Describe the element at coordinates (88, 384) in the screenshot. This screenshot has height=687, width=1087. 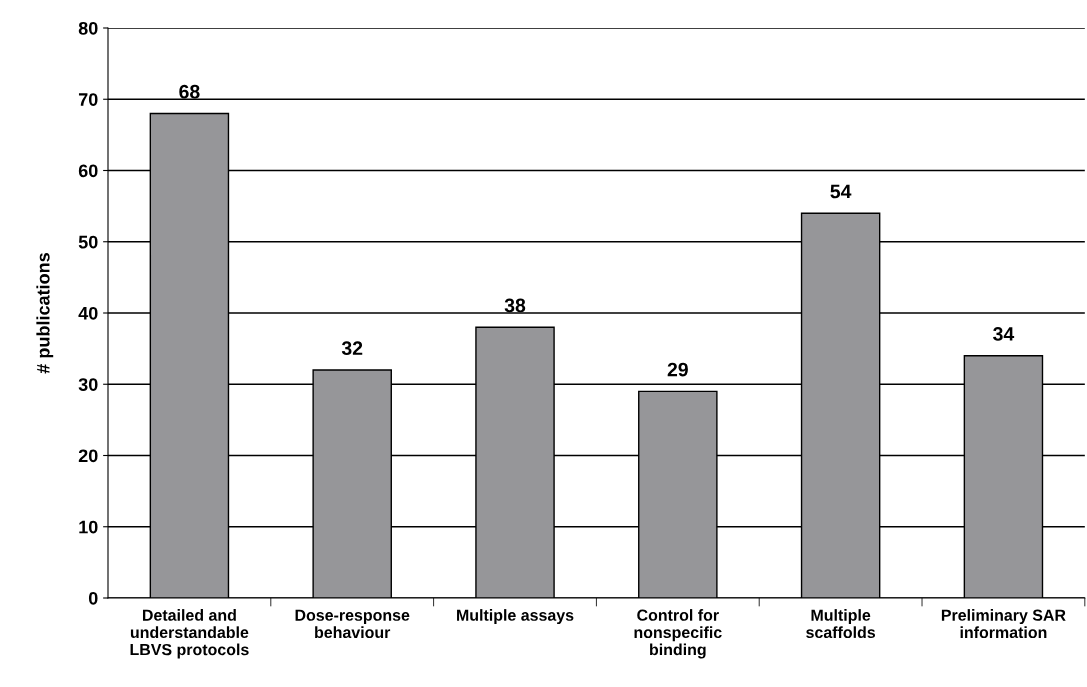
I see `y-tick-label: 30` at that location.